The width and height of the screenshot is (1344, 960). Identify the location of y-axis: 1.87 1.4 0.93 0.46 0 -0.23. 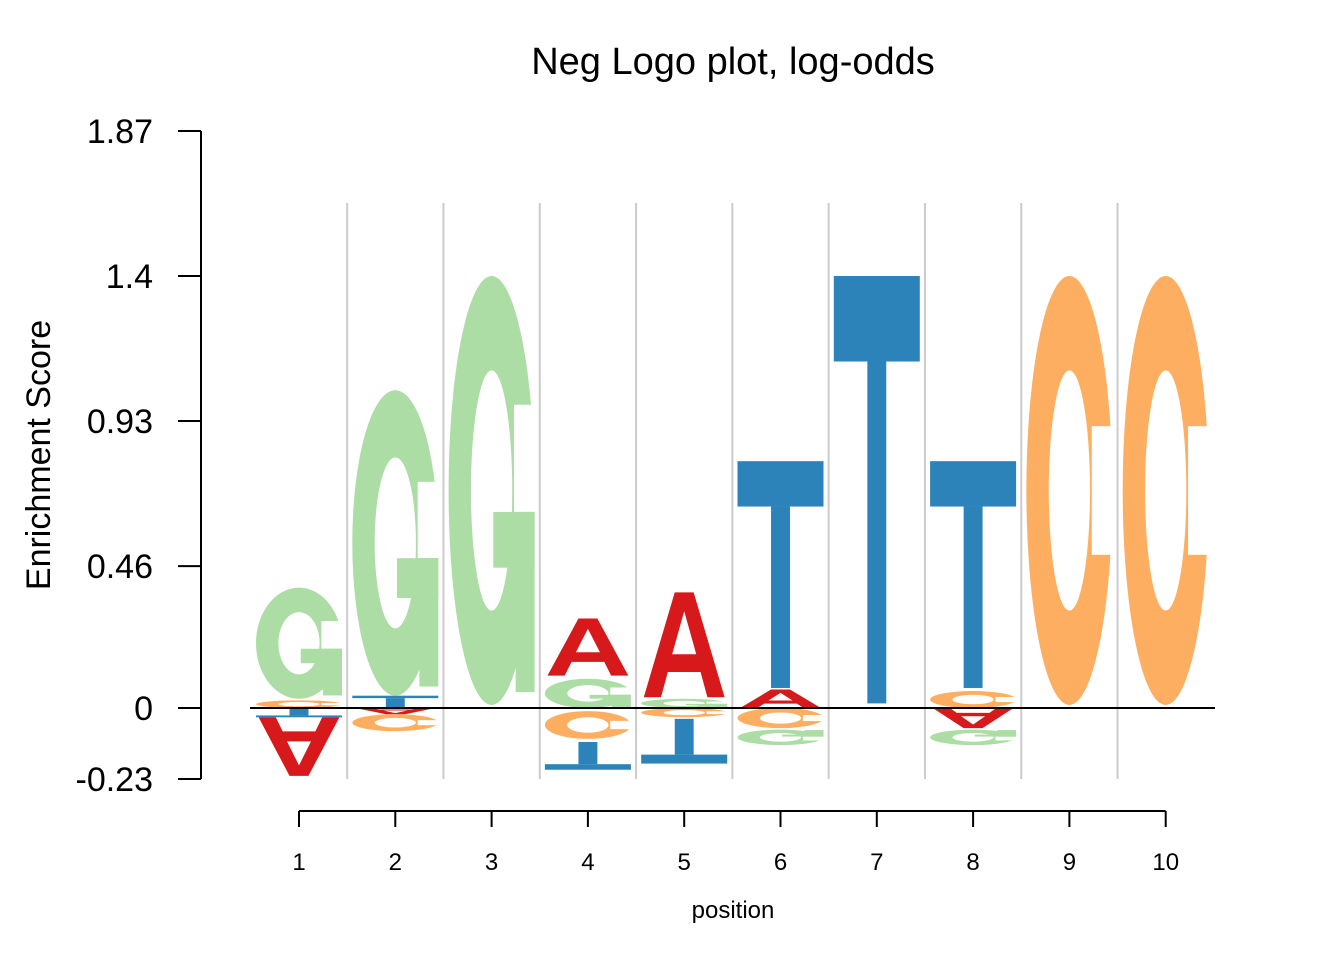
(139, 456).